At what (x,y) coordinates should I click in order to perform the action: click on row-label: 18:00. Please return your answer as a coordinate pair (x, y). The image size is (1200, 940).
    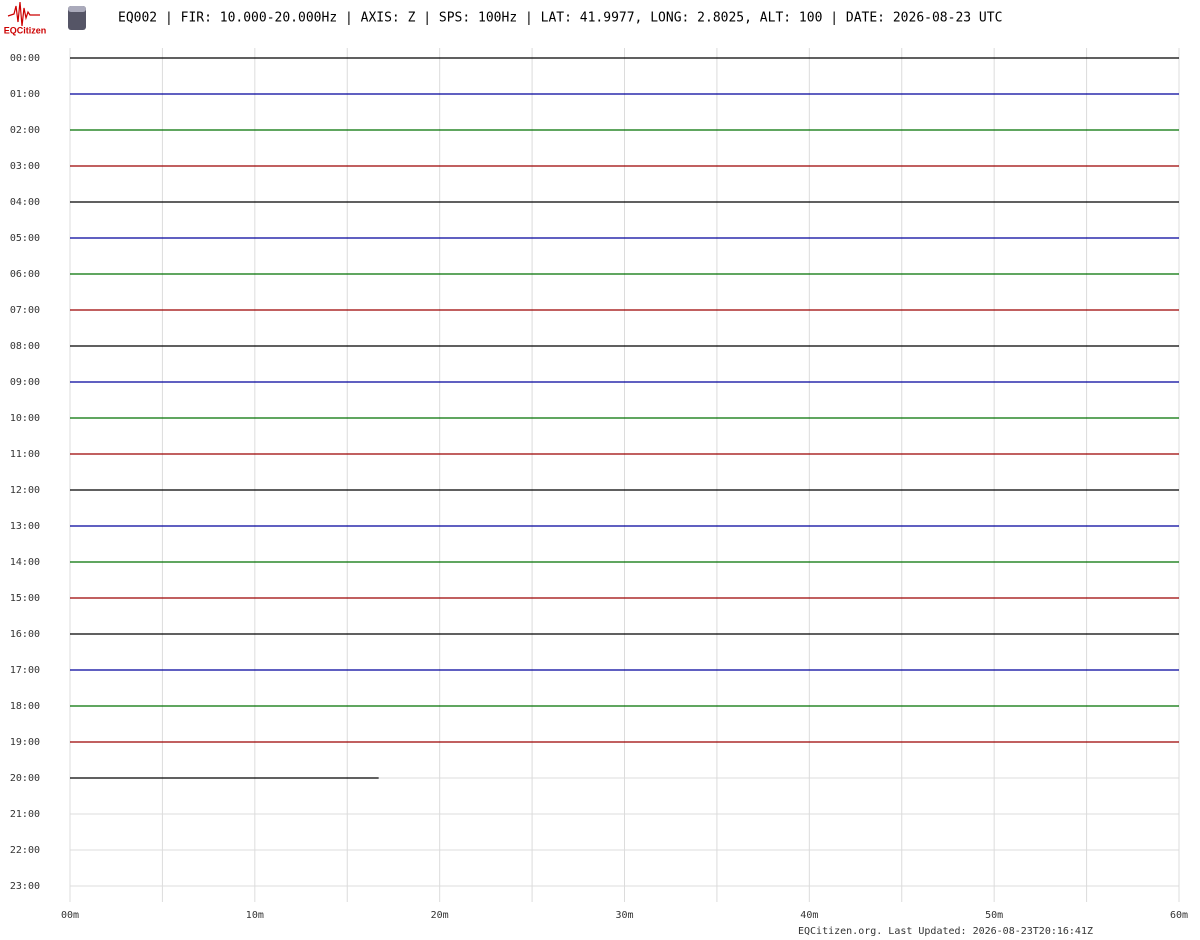
    Looking at the image, I should click on (25, 706).